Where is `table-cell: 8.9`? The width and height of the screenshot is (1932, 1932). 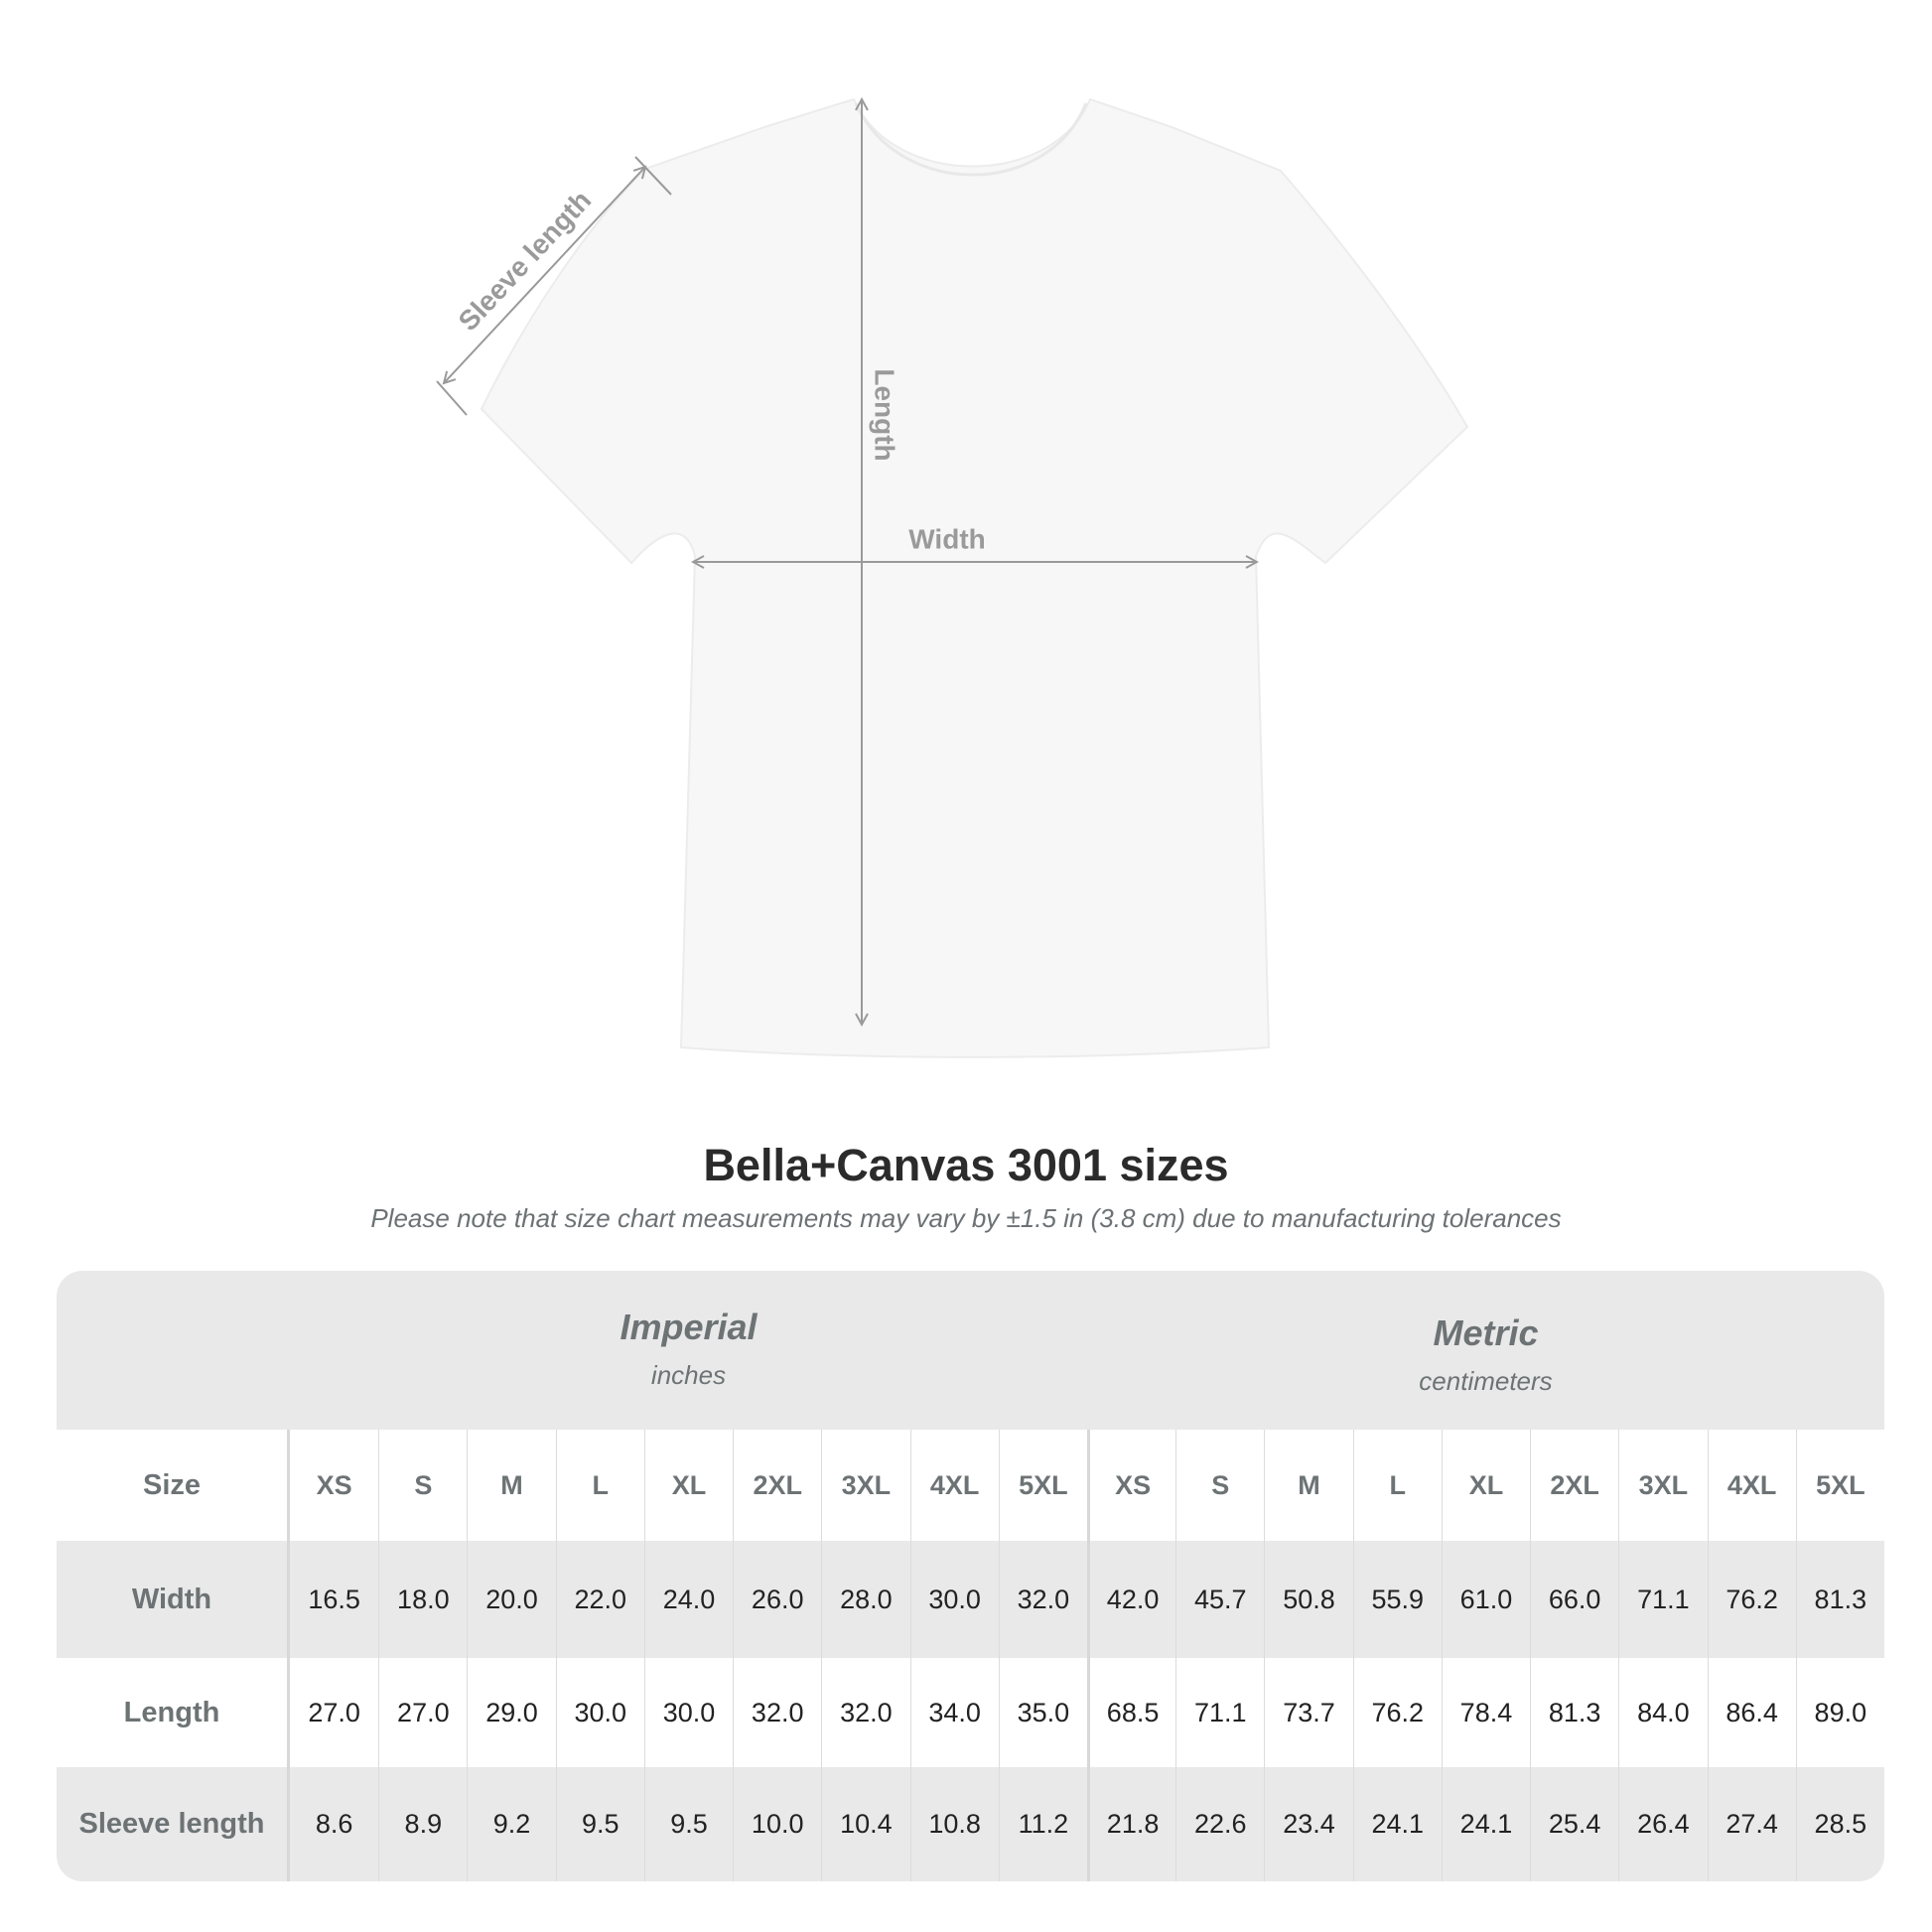 table-cell: 8.9 is located at coordinates (423, 1824).